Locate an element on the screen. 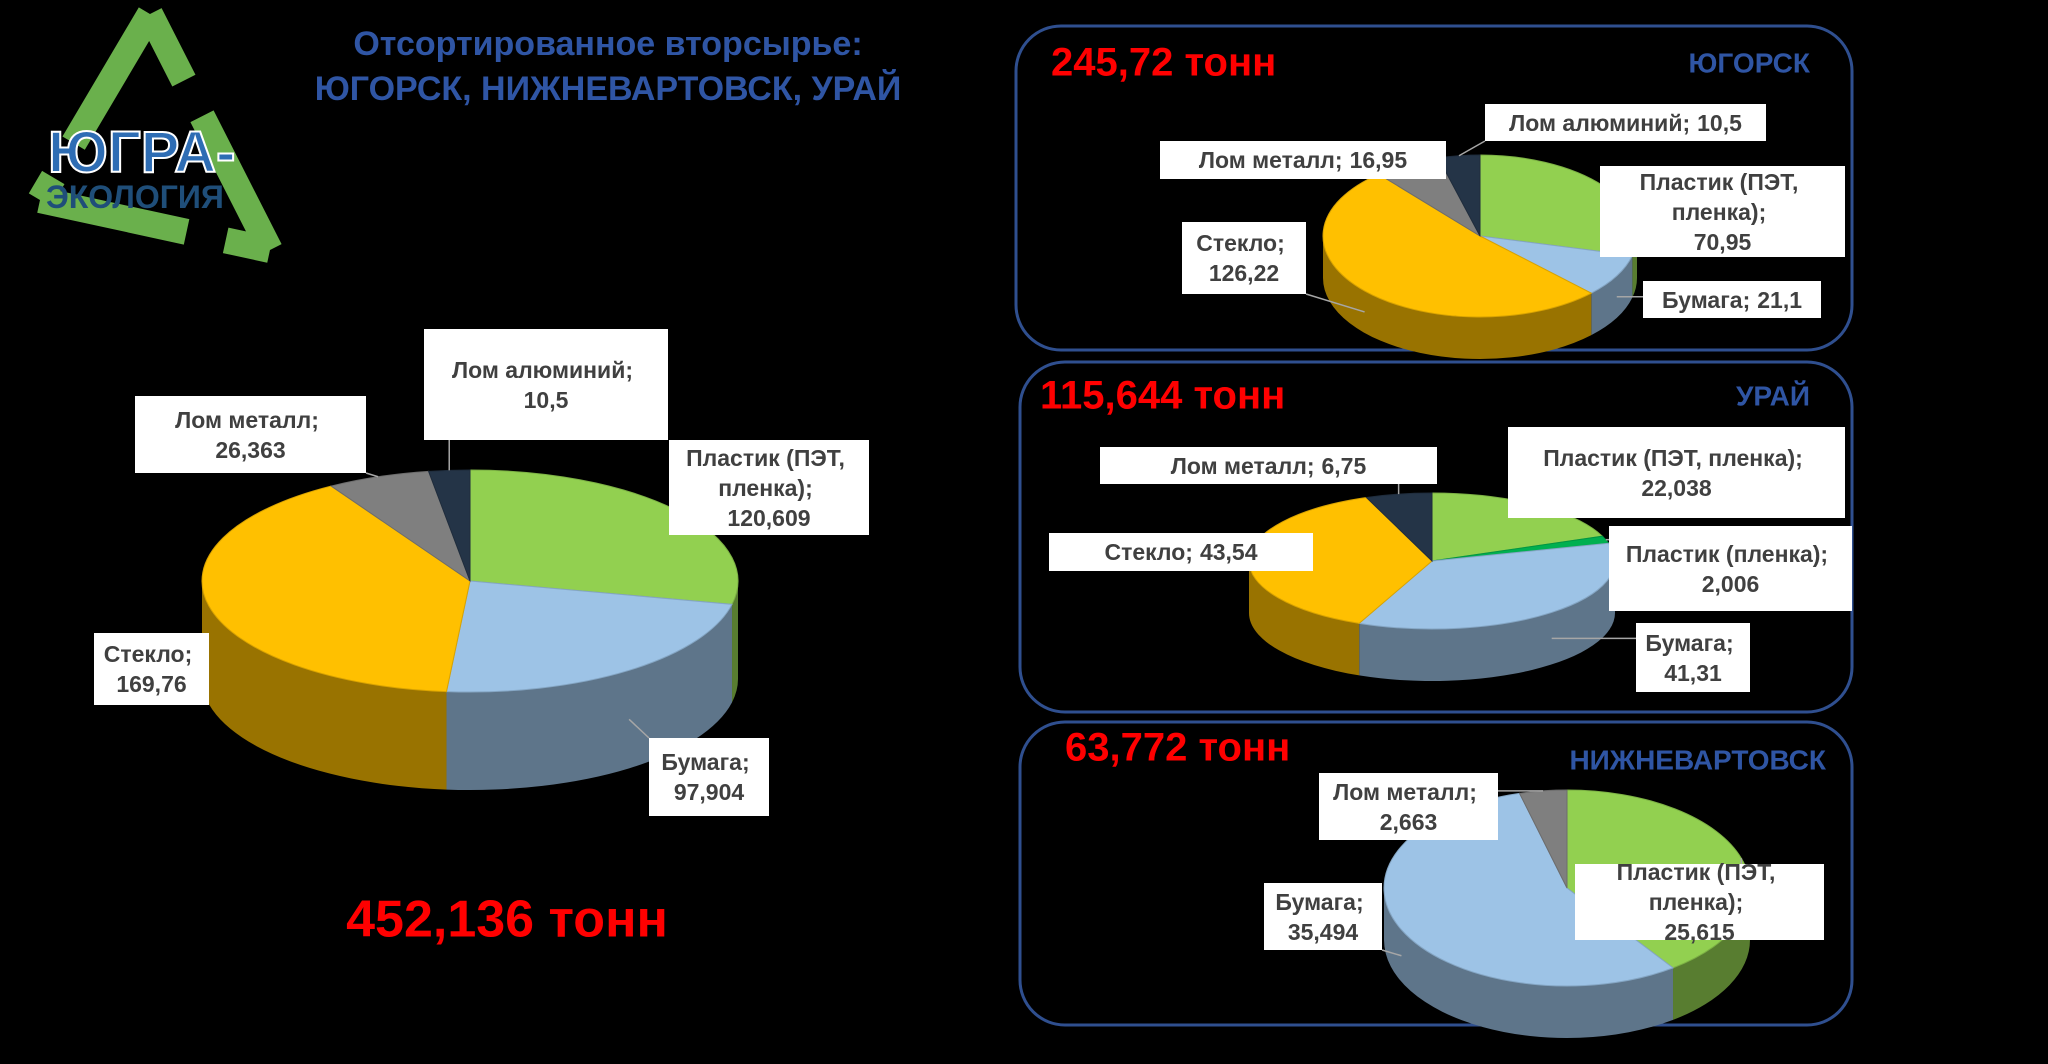 This screenshot has width=2048, height=1064. data-label: Лом металл; 16,95 is located at coordinates (1303, 160).